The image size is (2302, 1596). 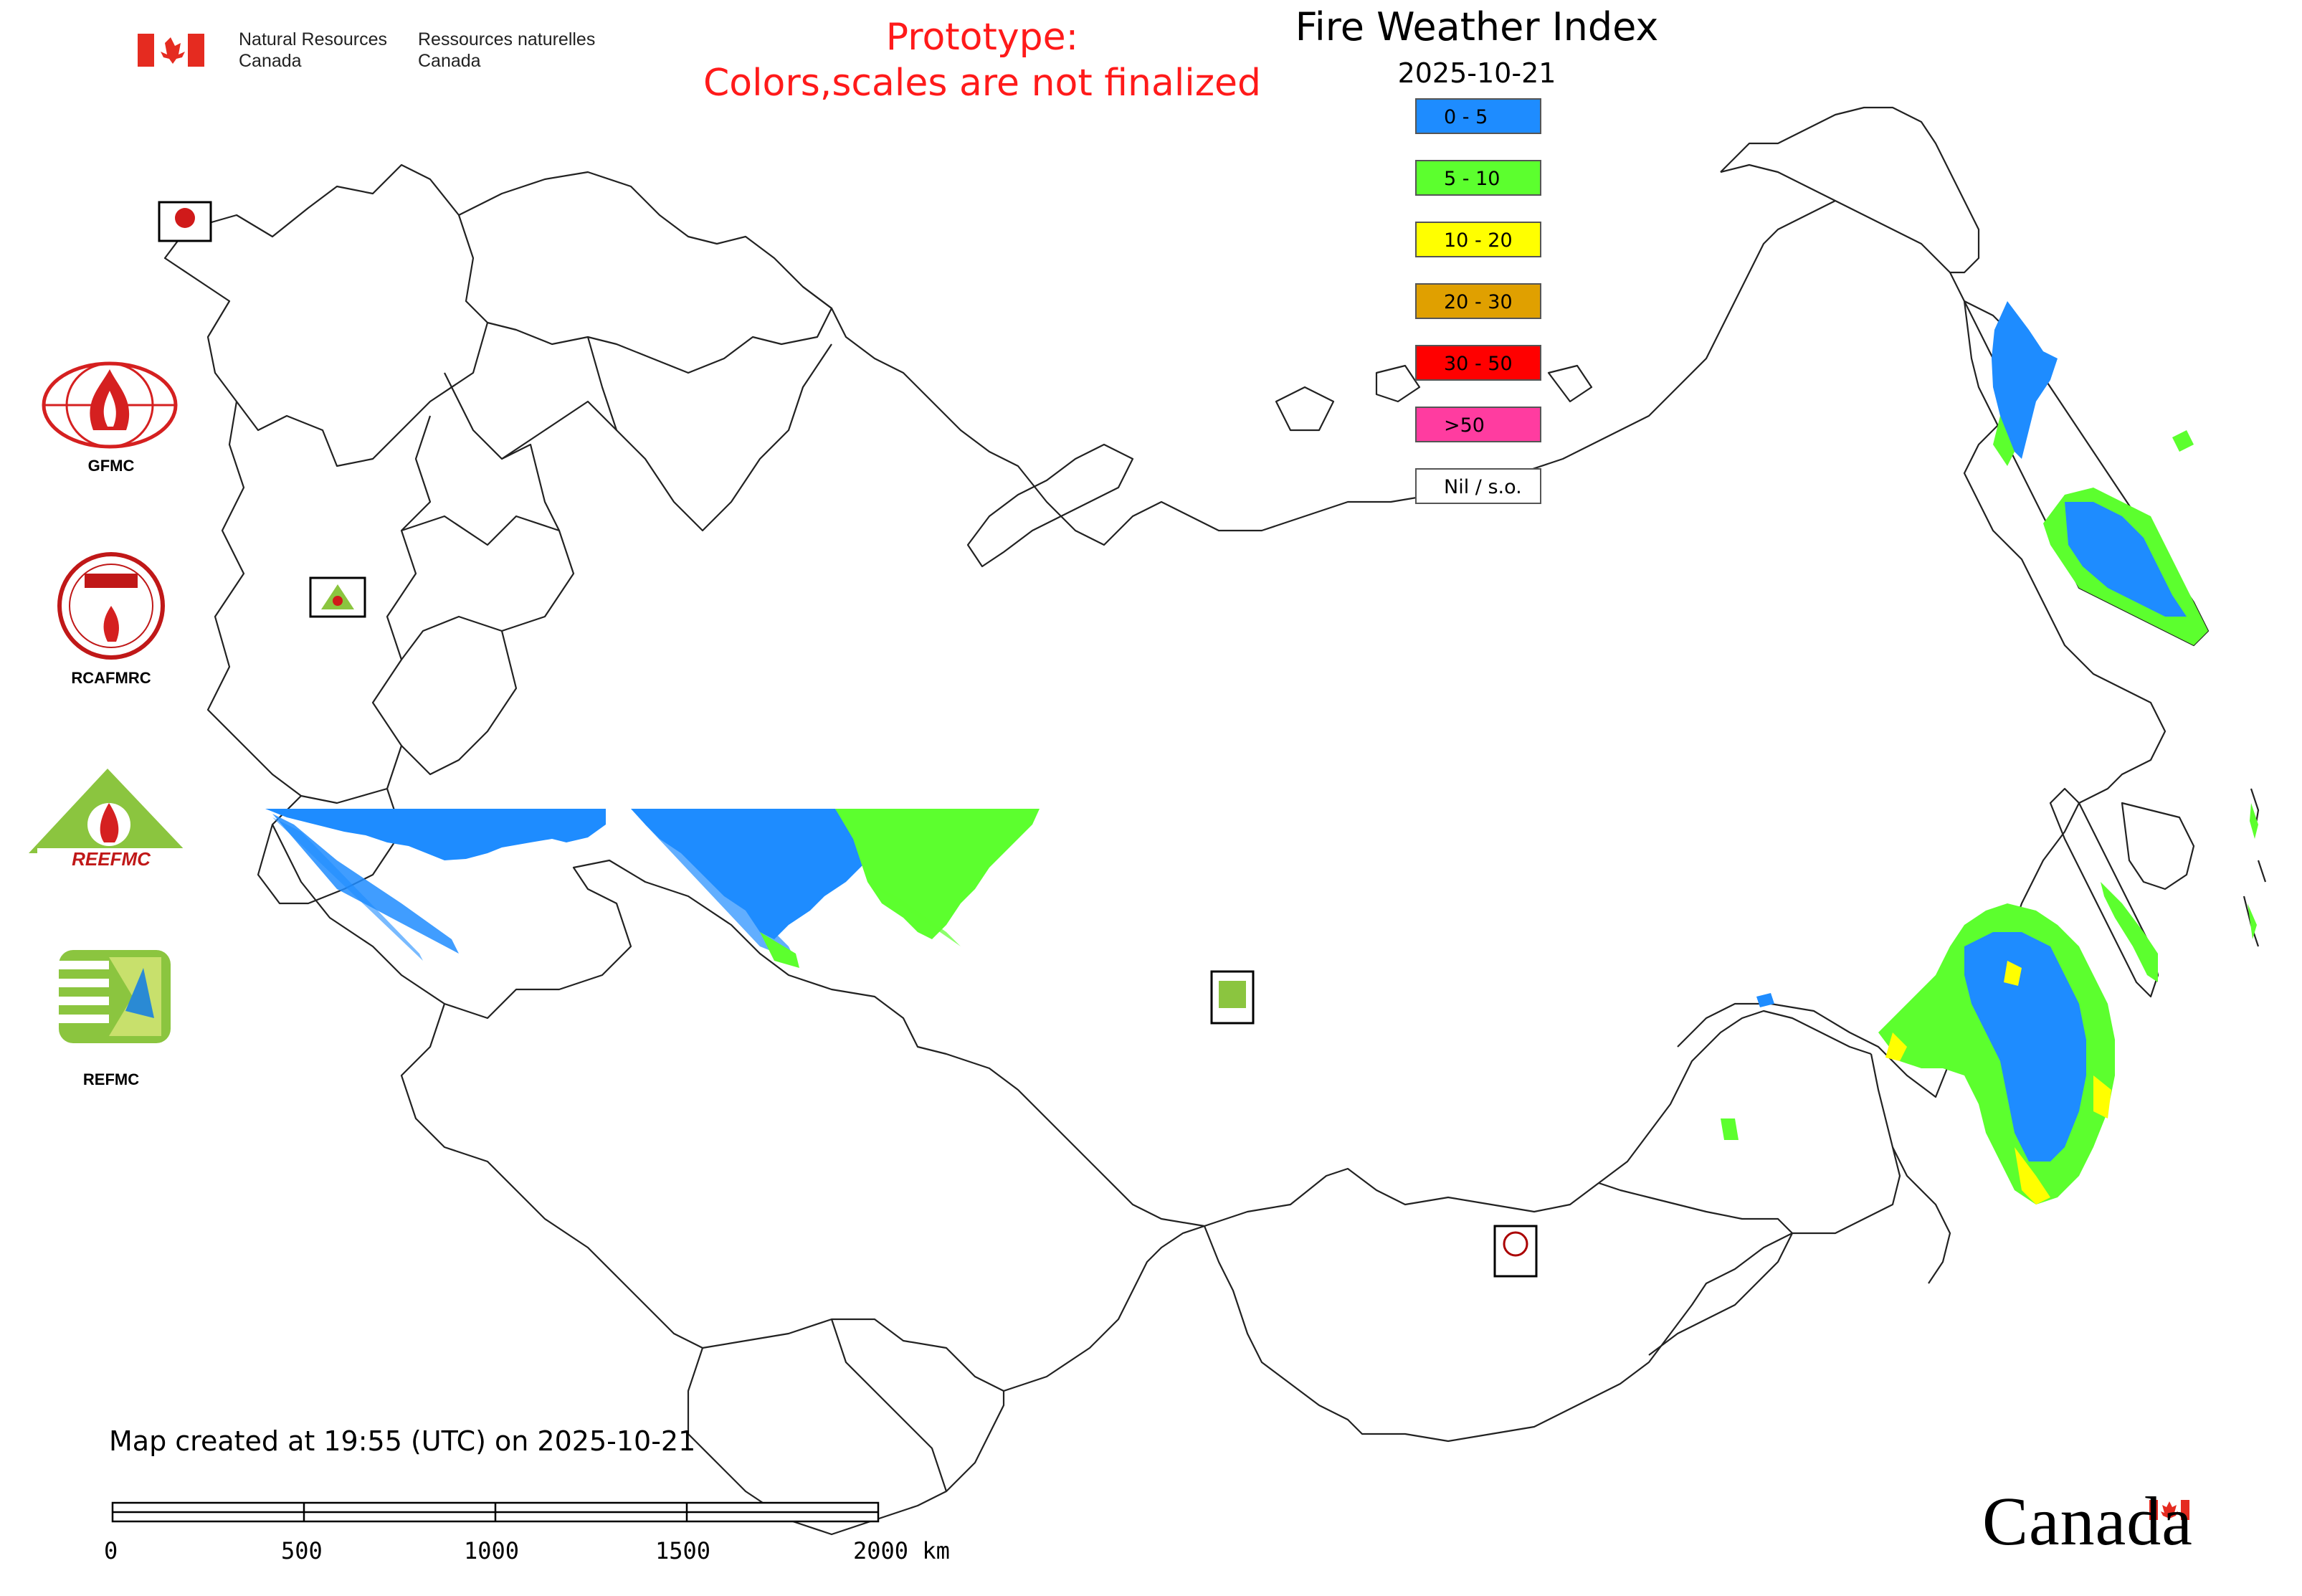 I want to click on prototype-line-1: Prototype:, so click(x=982, y=37).